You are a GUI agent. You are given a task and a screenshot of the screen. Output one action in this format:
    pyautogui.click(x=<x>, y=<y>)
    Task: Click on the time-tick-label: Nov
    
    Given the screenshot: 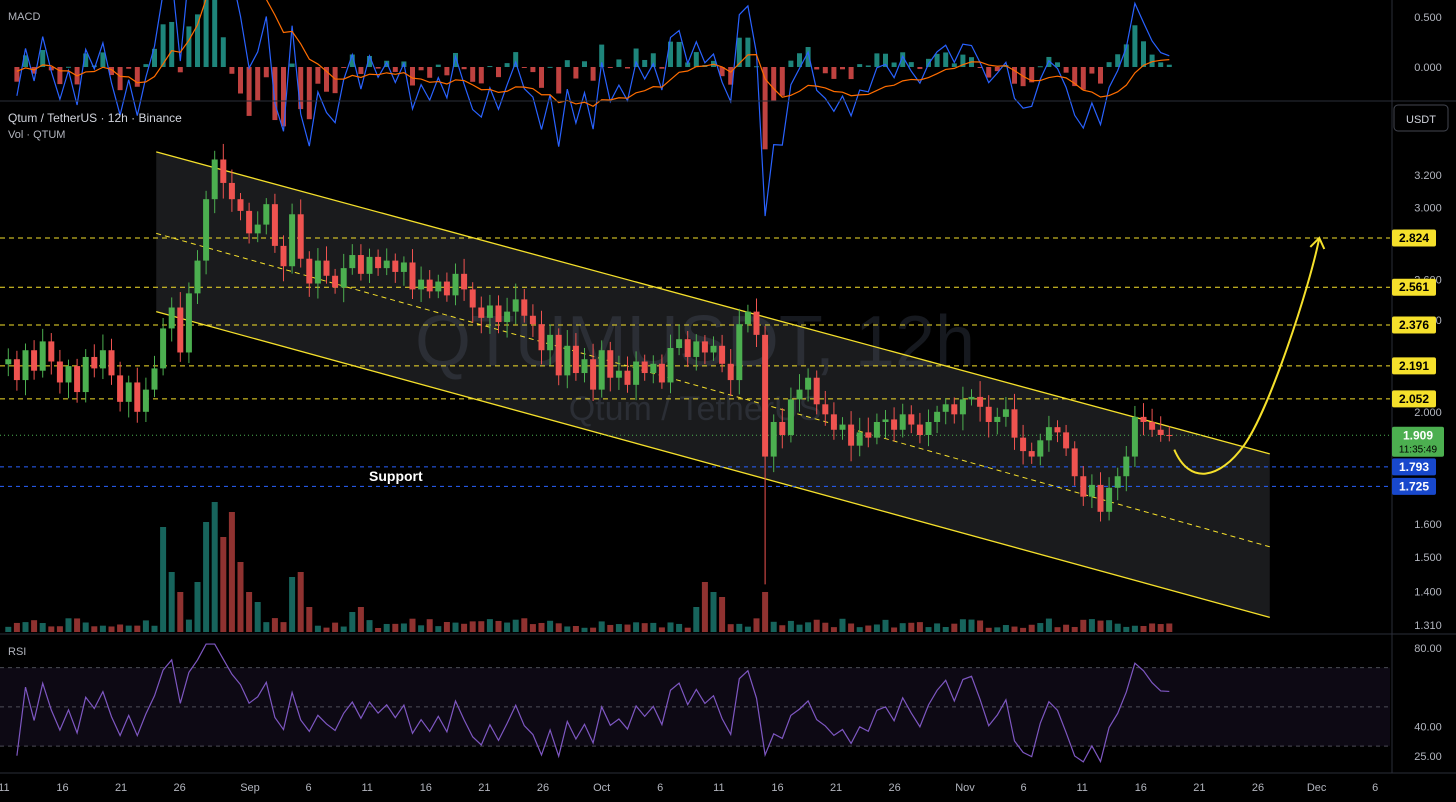 What is the action you would take?
    pyautogui.click(x=965, y=788)
    